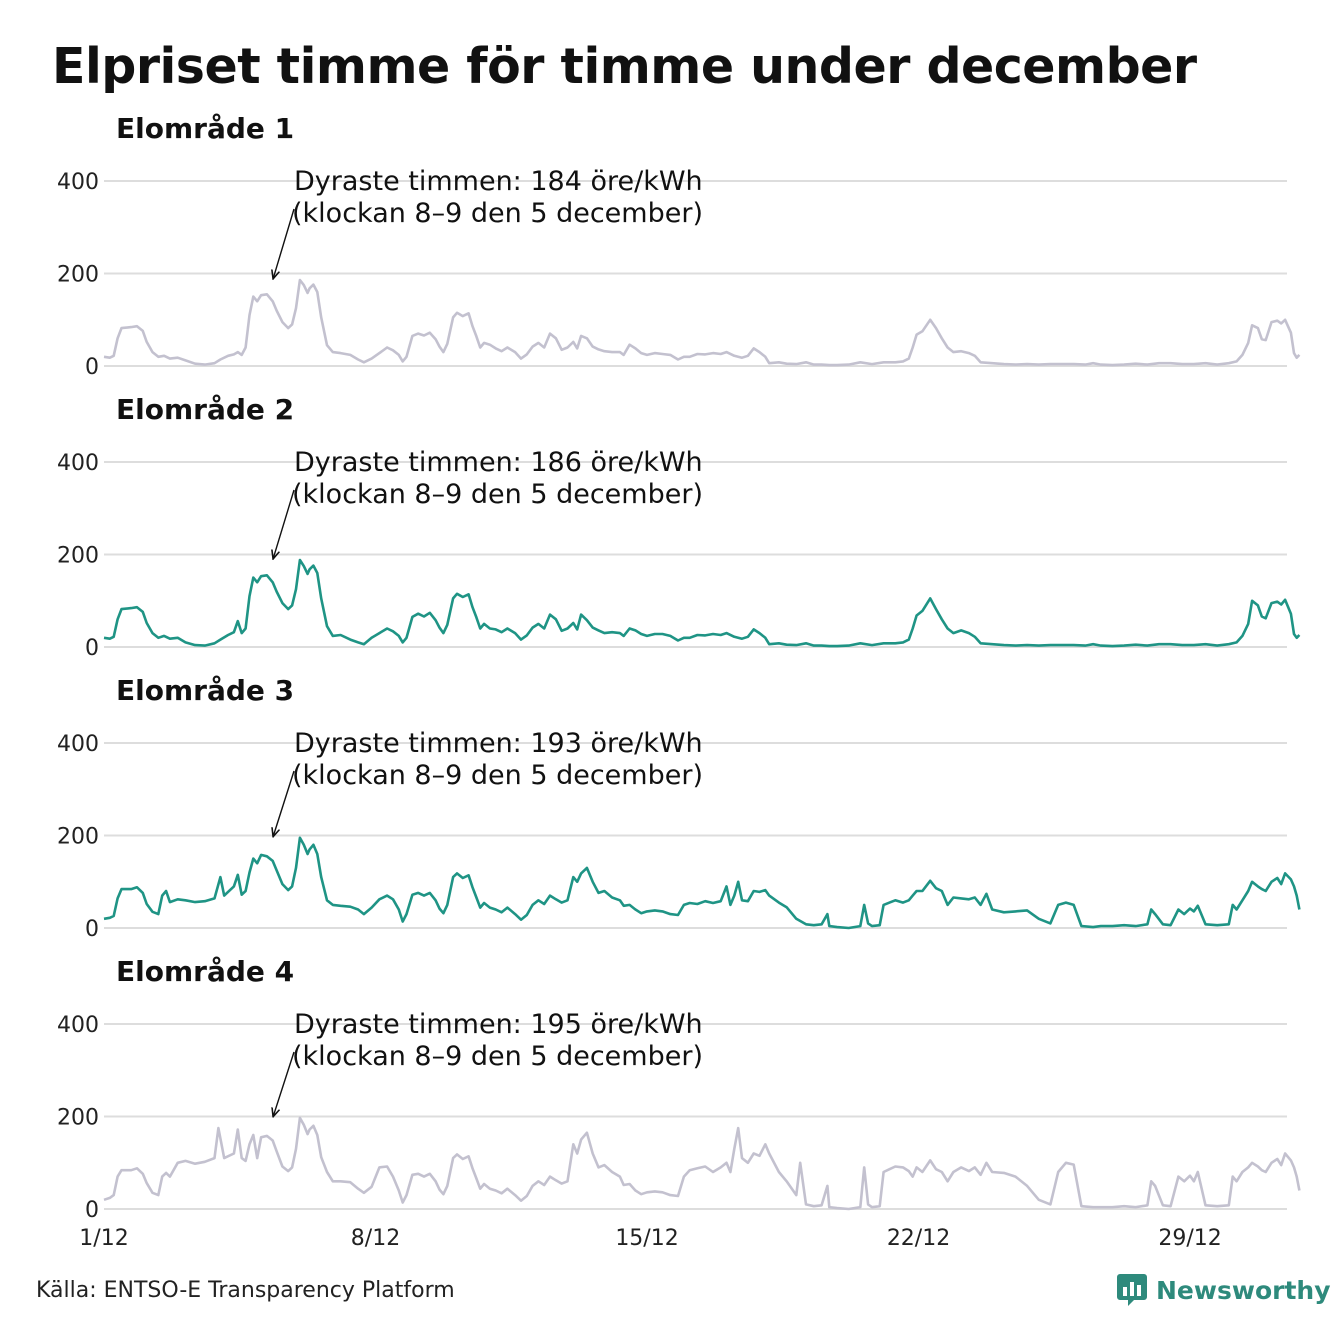 This screenshot has height=1340, width=1340. I want to click on brand-logo: Newsworthy, so click(1223, 1290).